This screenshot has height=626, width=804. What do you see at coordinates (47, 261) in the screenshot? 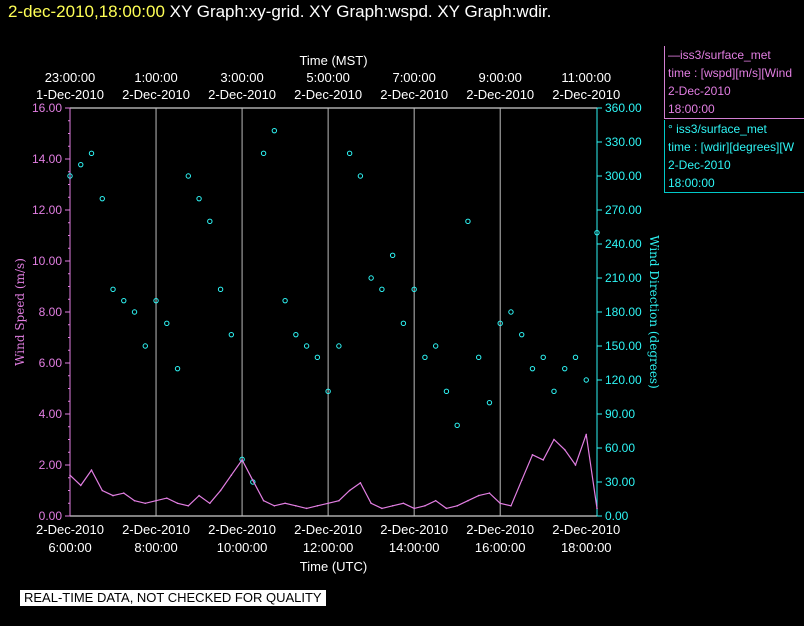
I see `left-tick-label: 10.00` at bounding box center [47, 261].